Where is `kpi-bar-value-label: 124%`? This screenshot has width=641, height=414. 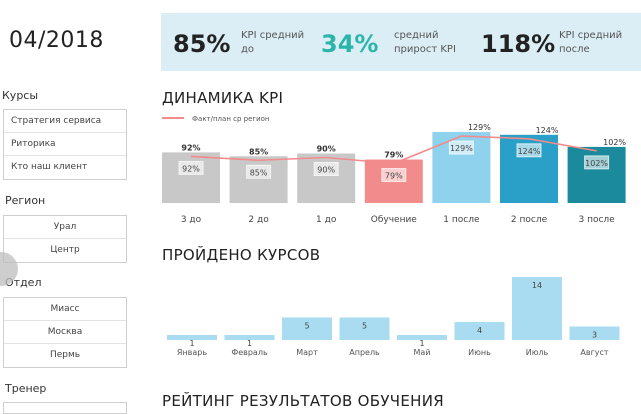
kpi-bar-value-label: 124% is located at coordinates (529, 151).